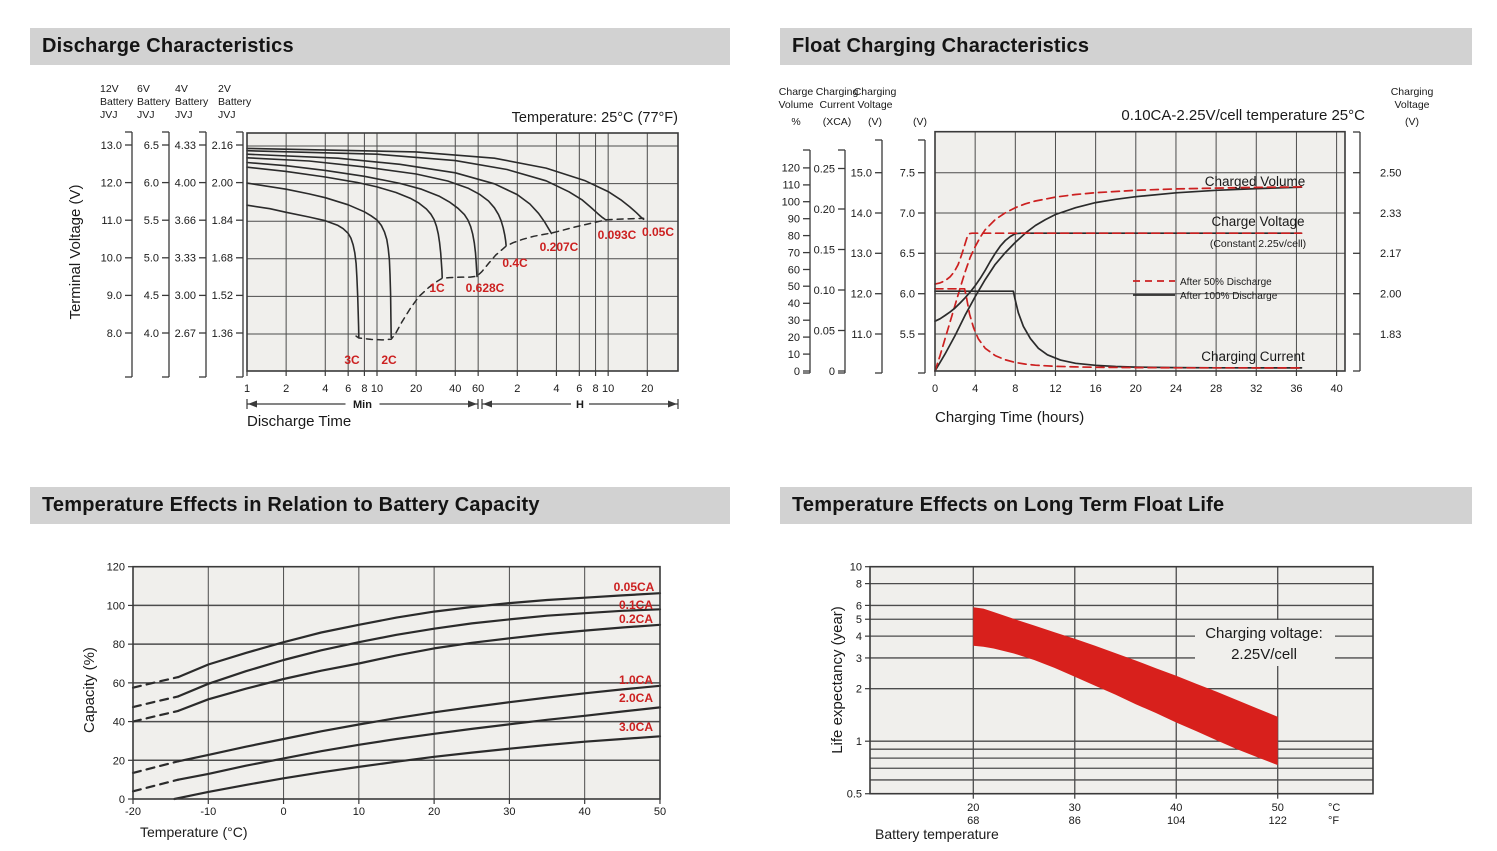  I want to click on charging-voltage-annotation: Charging voltage: 2.25V/cell, so click(1265, 643).